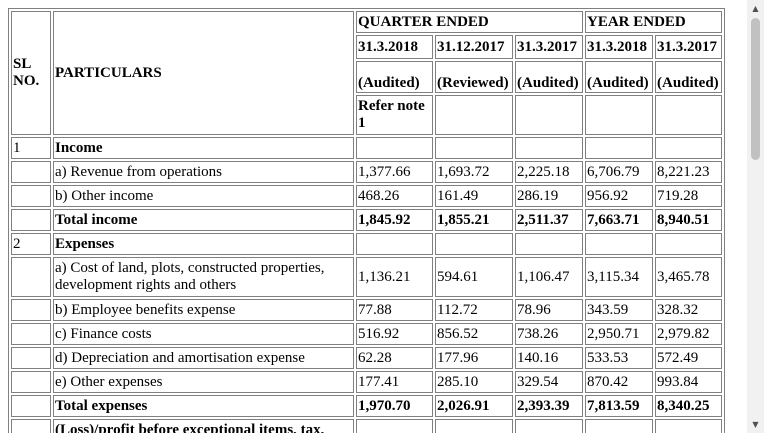 Image resolution: width=764 pixels, height=433 pixels. Describe the element at coordinates (474, 358) in the screenshot. I see `value-cell: 177.96` at that location.